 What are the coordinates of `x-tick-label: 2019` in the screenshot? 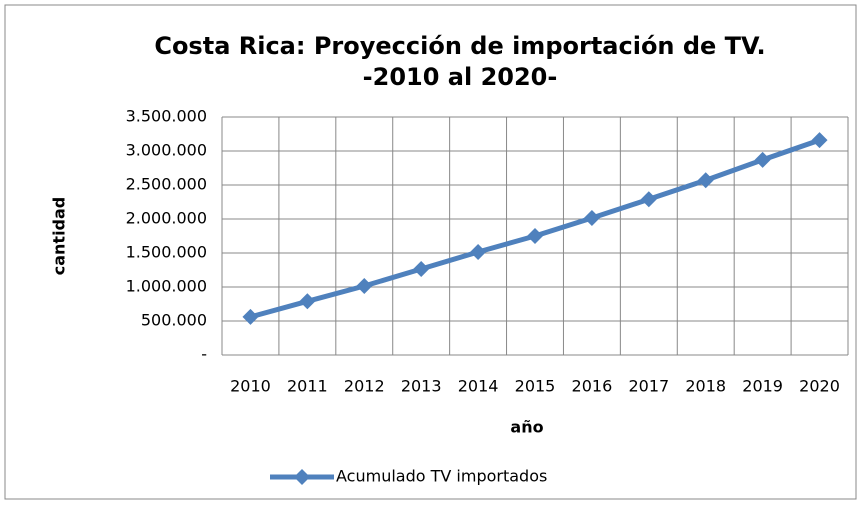 It's located at (762, 386).